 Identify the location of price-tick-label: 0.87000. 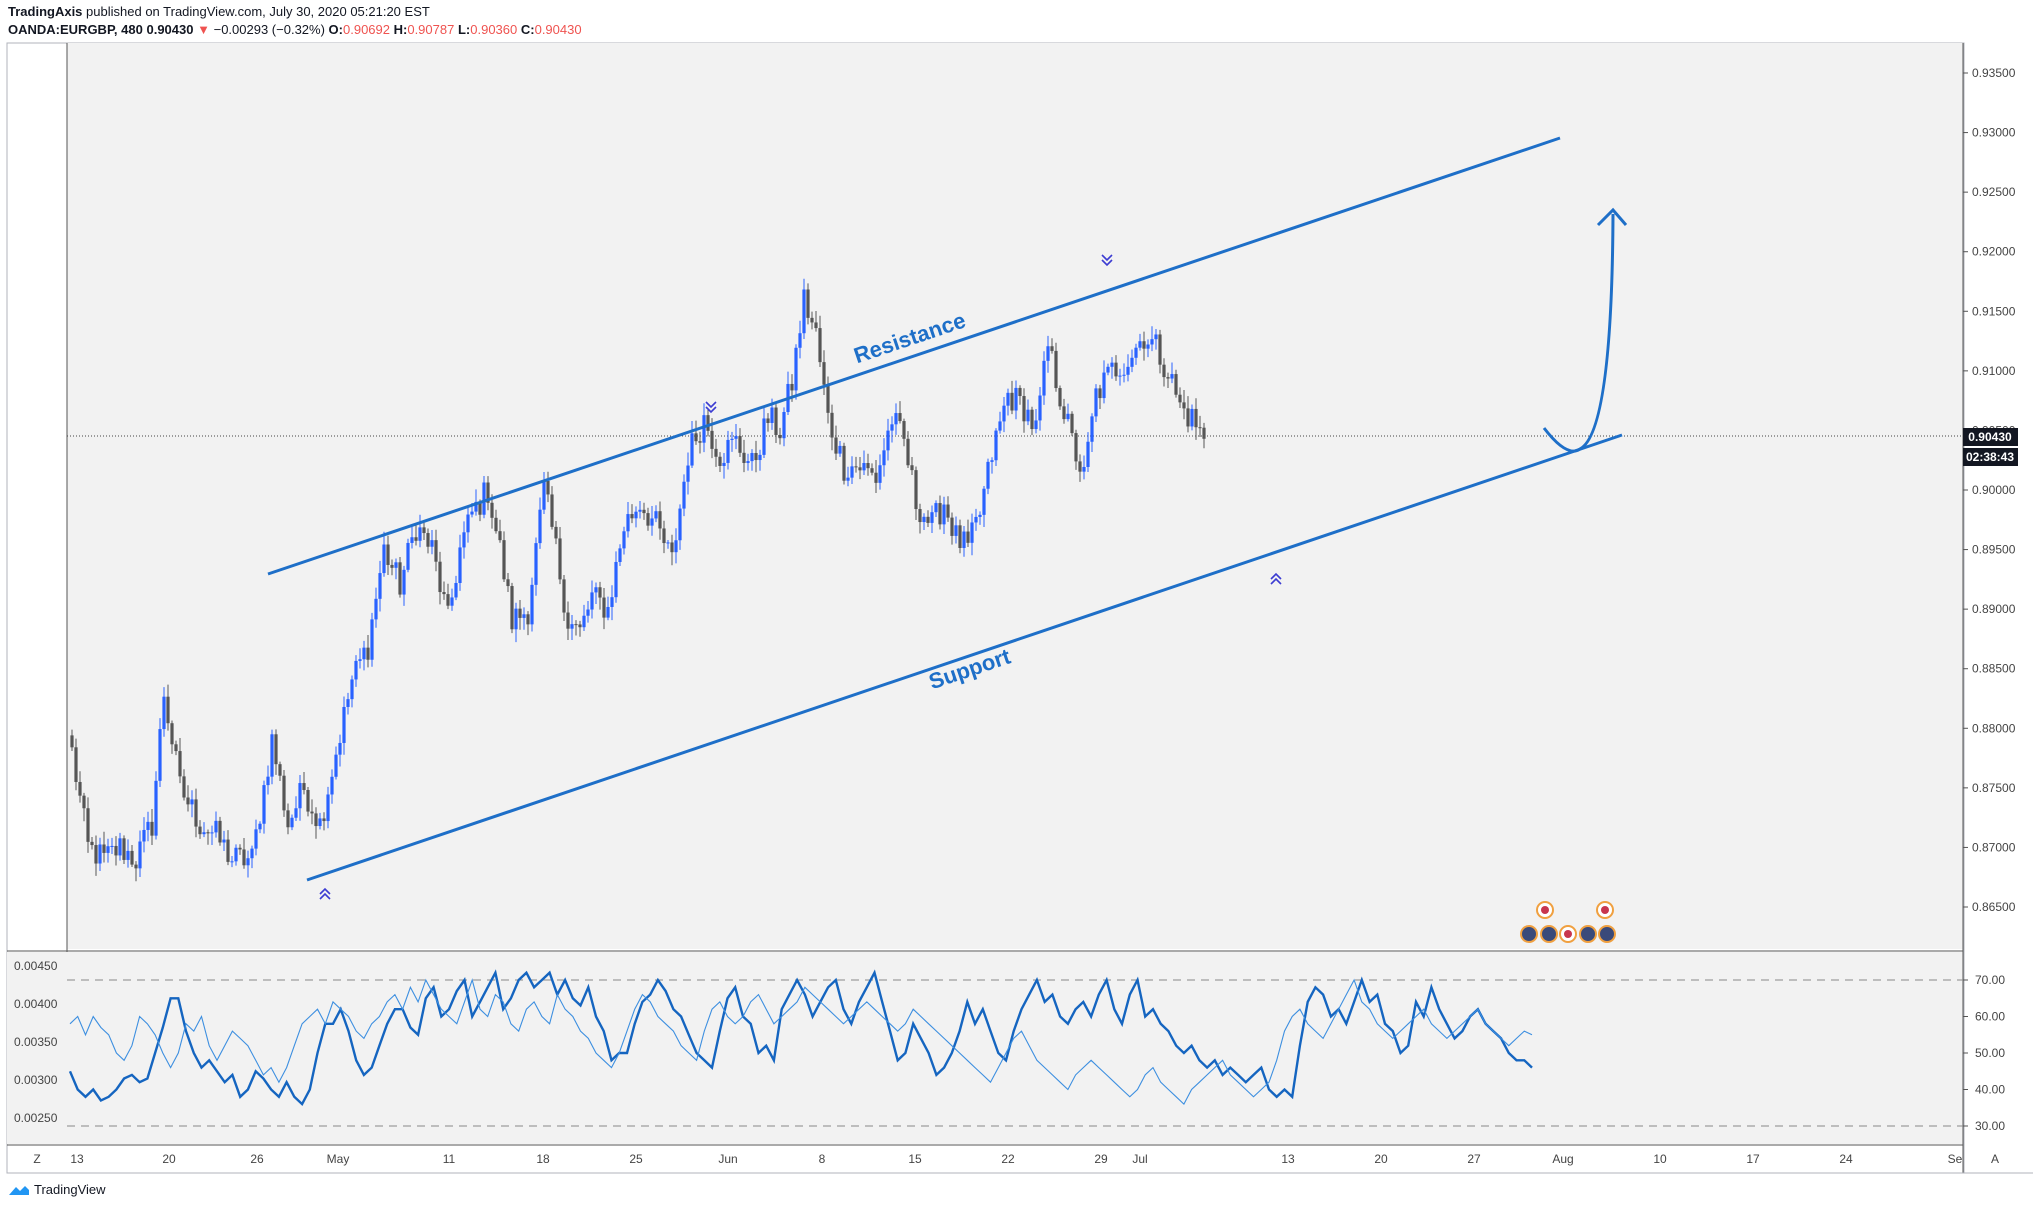
(1994, 847).